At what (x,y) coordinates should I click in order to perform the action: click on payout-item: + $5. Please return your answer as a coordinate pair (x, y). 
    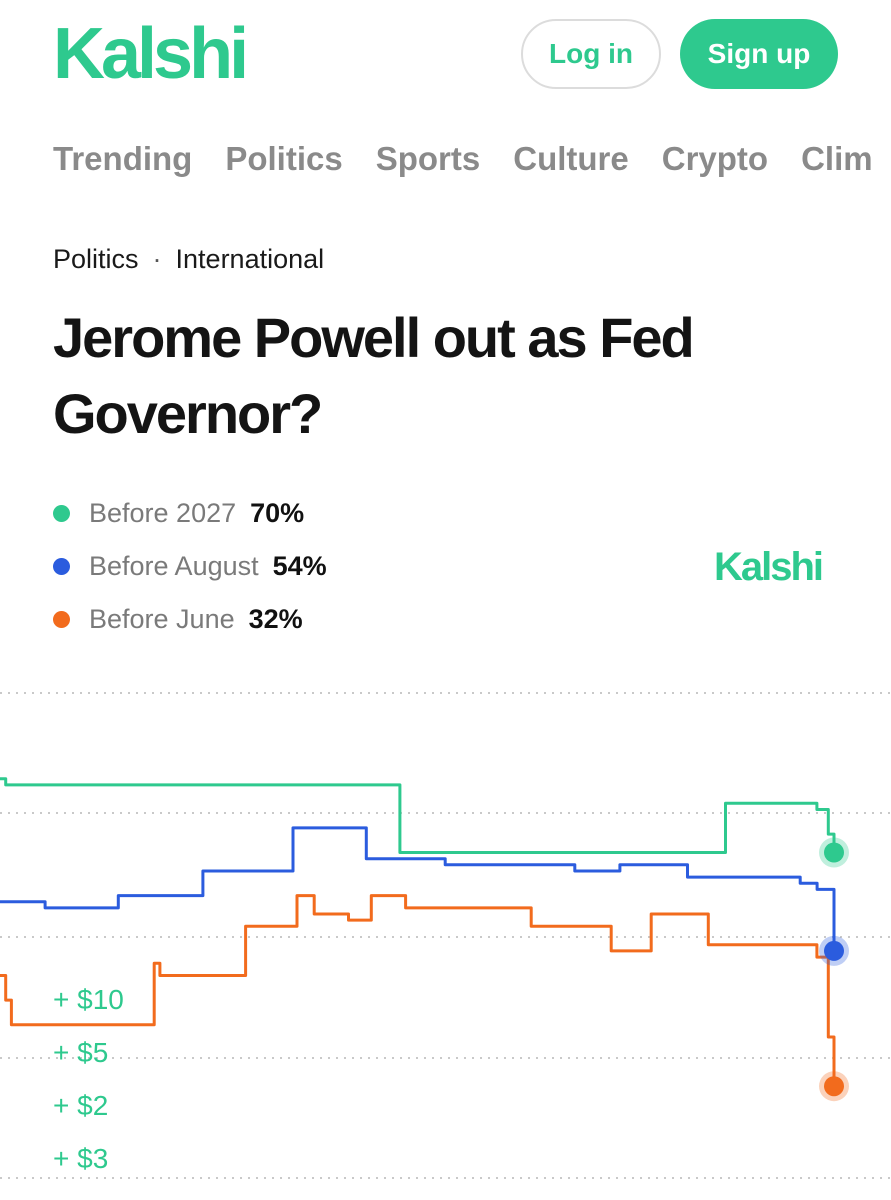
    Looking at the image, I should click on (81, 1052).